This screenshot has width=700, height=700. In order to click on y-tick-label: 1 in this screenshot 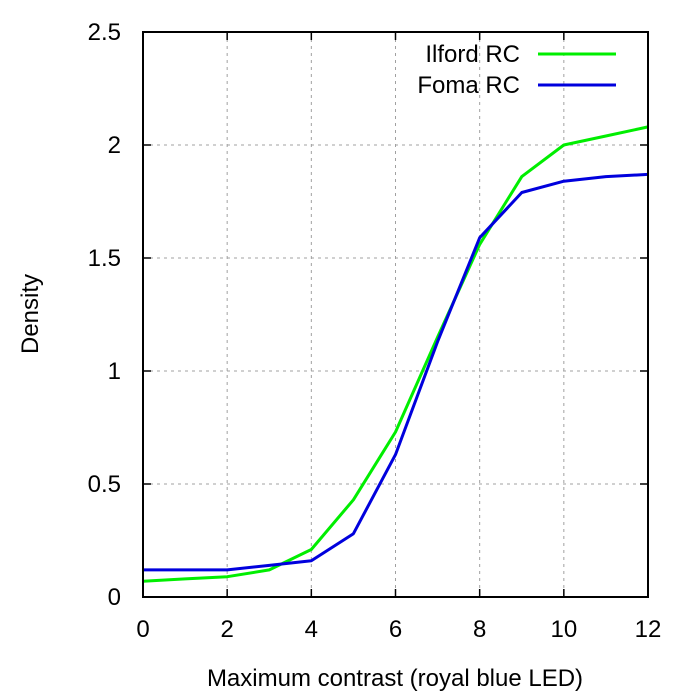, I will do `click(114, 371)`.